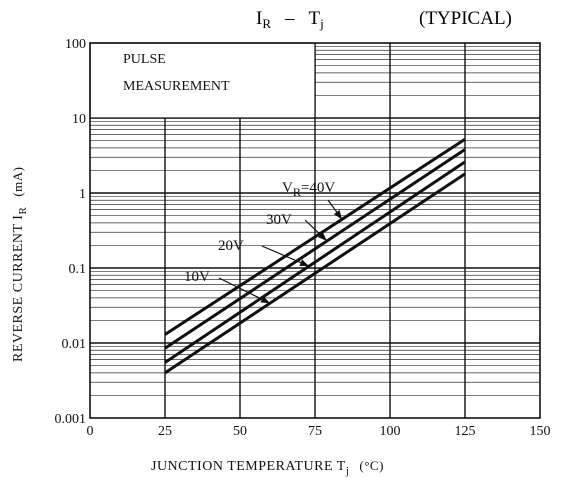 The width and height of the screenshot is (564, 484). I want to click on title-temp-subscript: j, so click(321, 23).